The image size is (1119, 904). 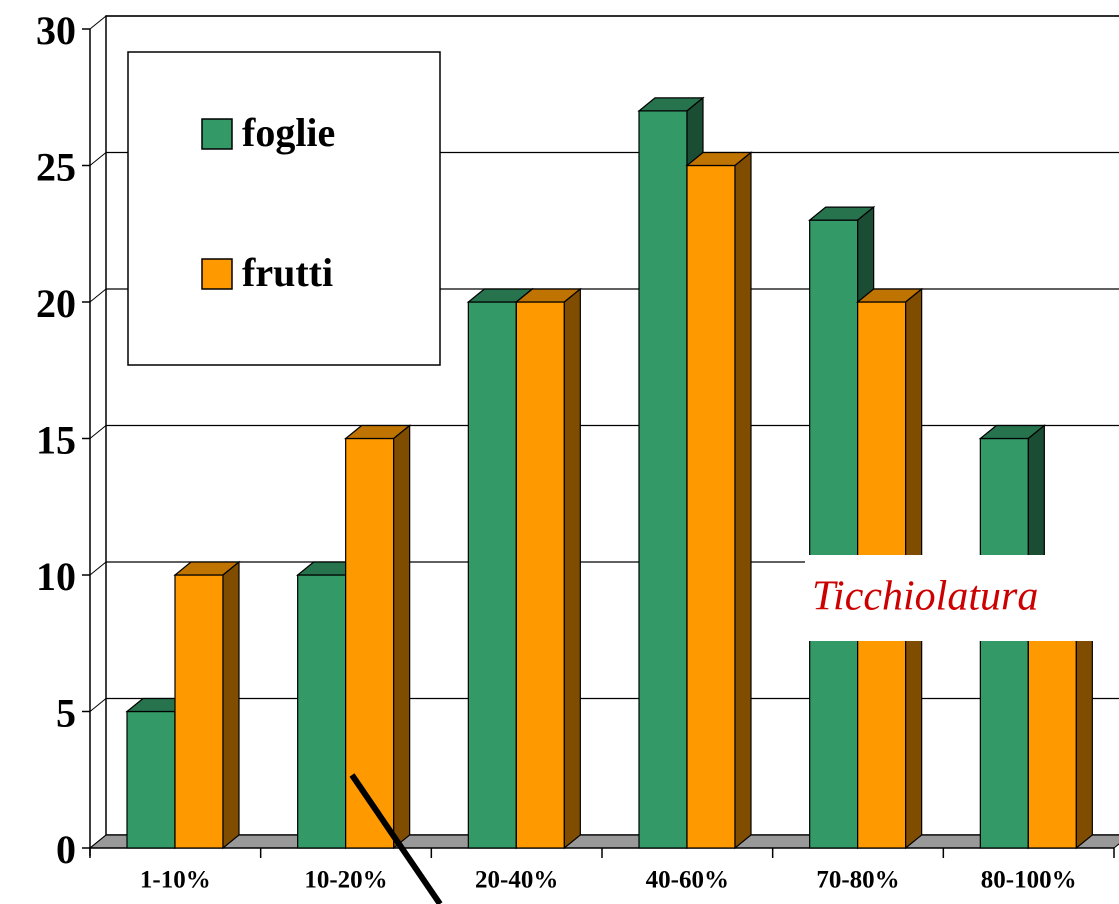 What do you see at coordinates (925, 597) in the screenshot?
I see `annotation: Ticchiolatura` at bounding box center [925, 597].